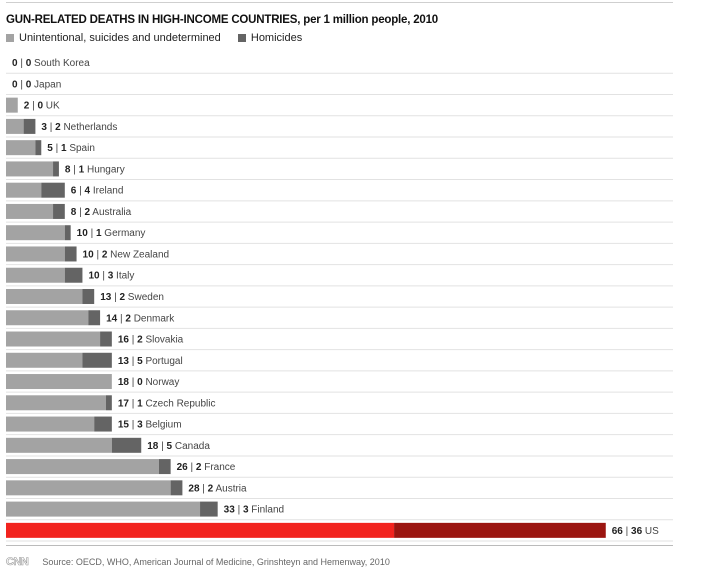 The image size is (702, 579). Describe the element at coordinates (67, 233) in the screenshot. I see `bar-homicides-germany` at that location.